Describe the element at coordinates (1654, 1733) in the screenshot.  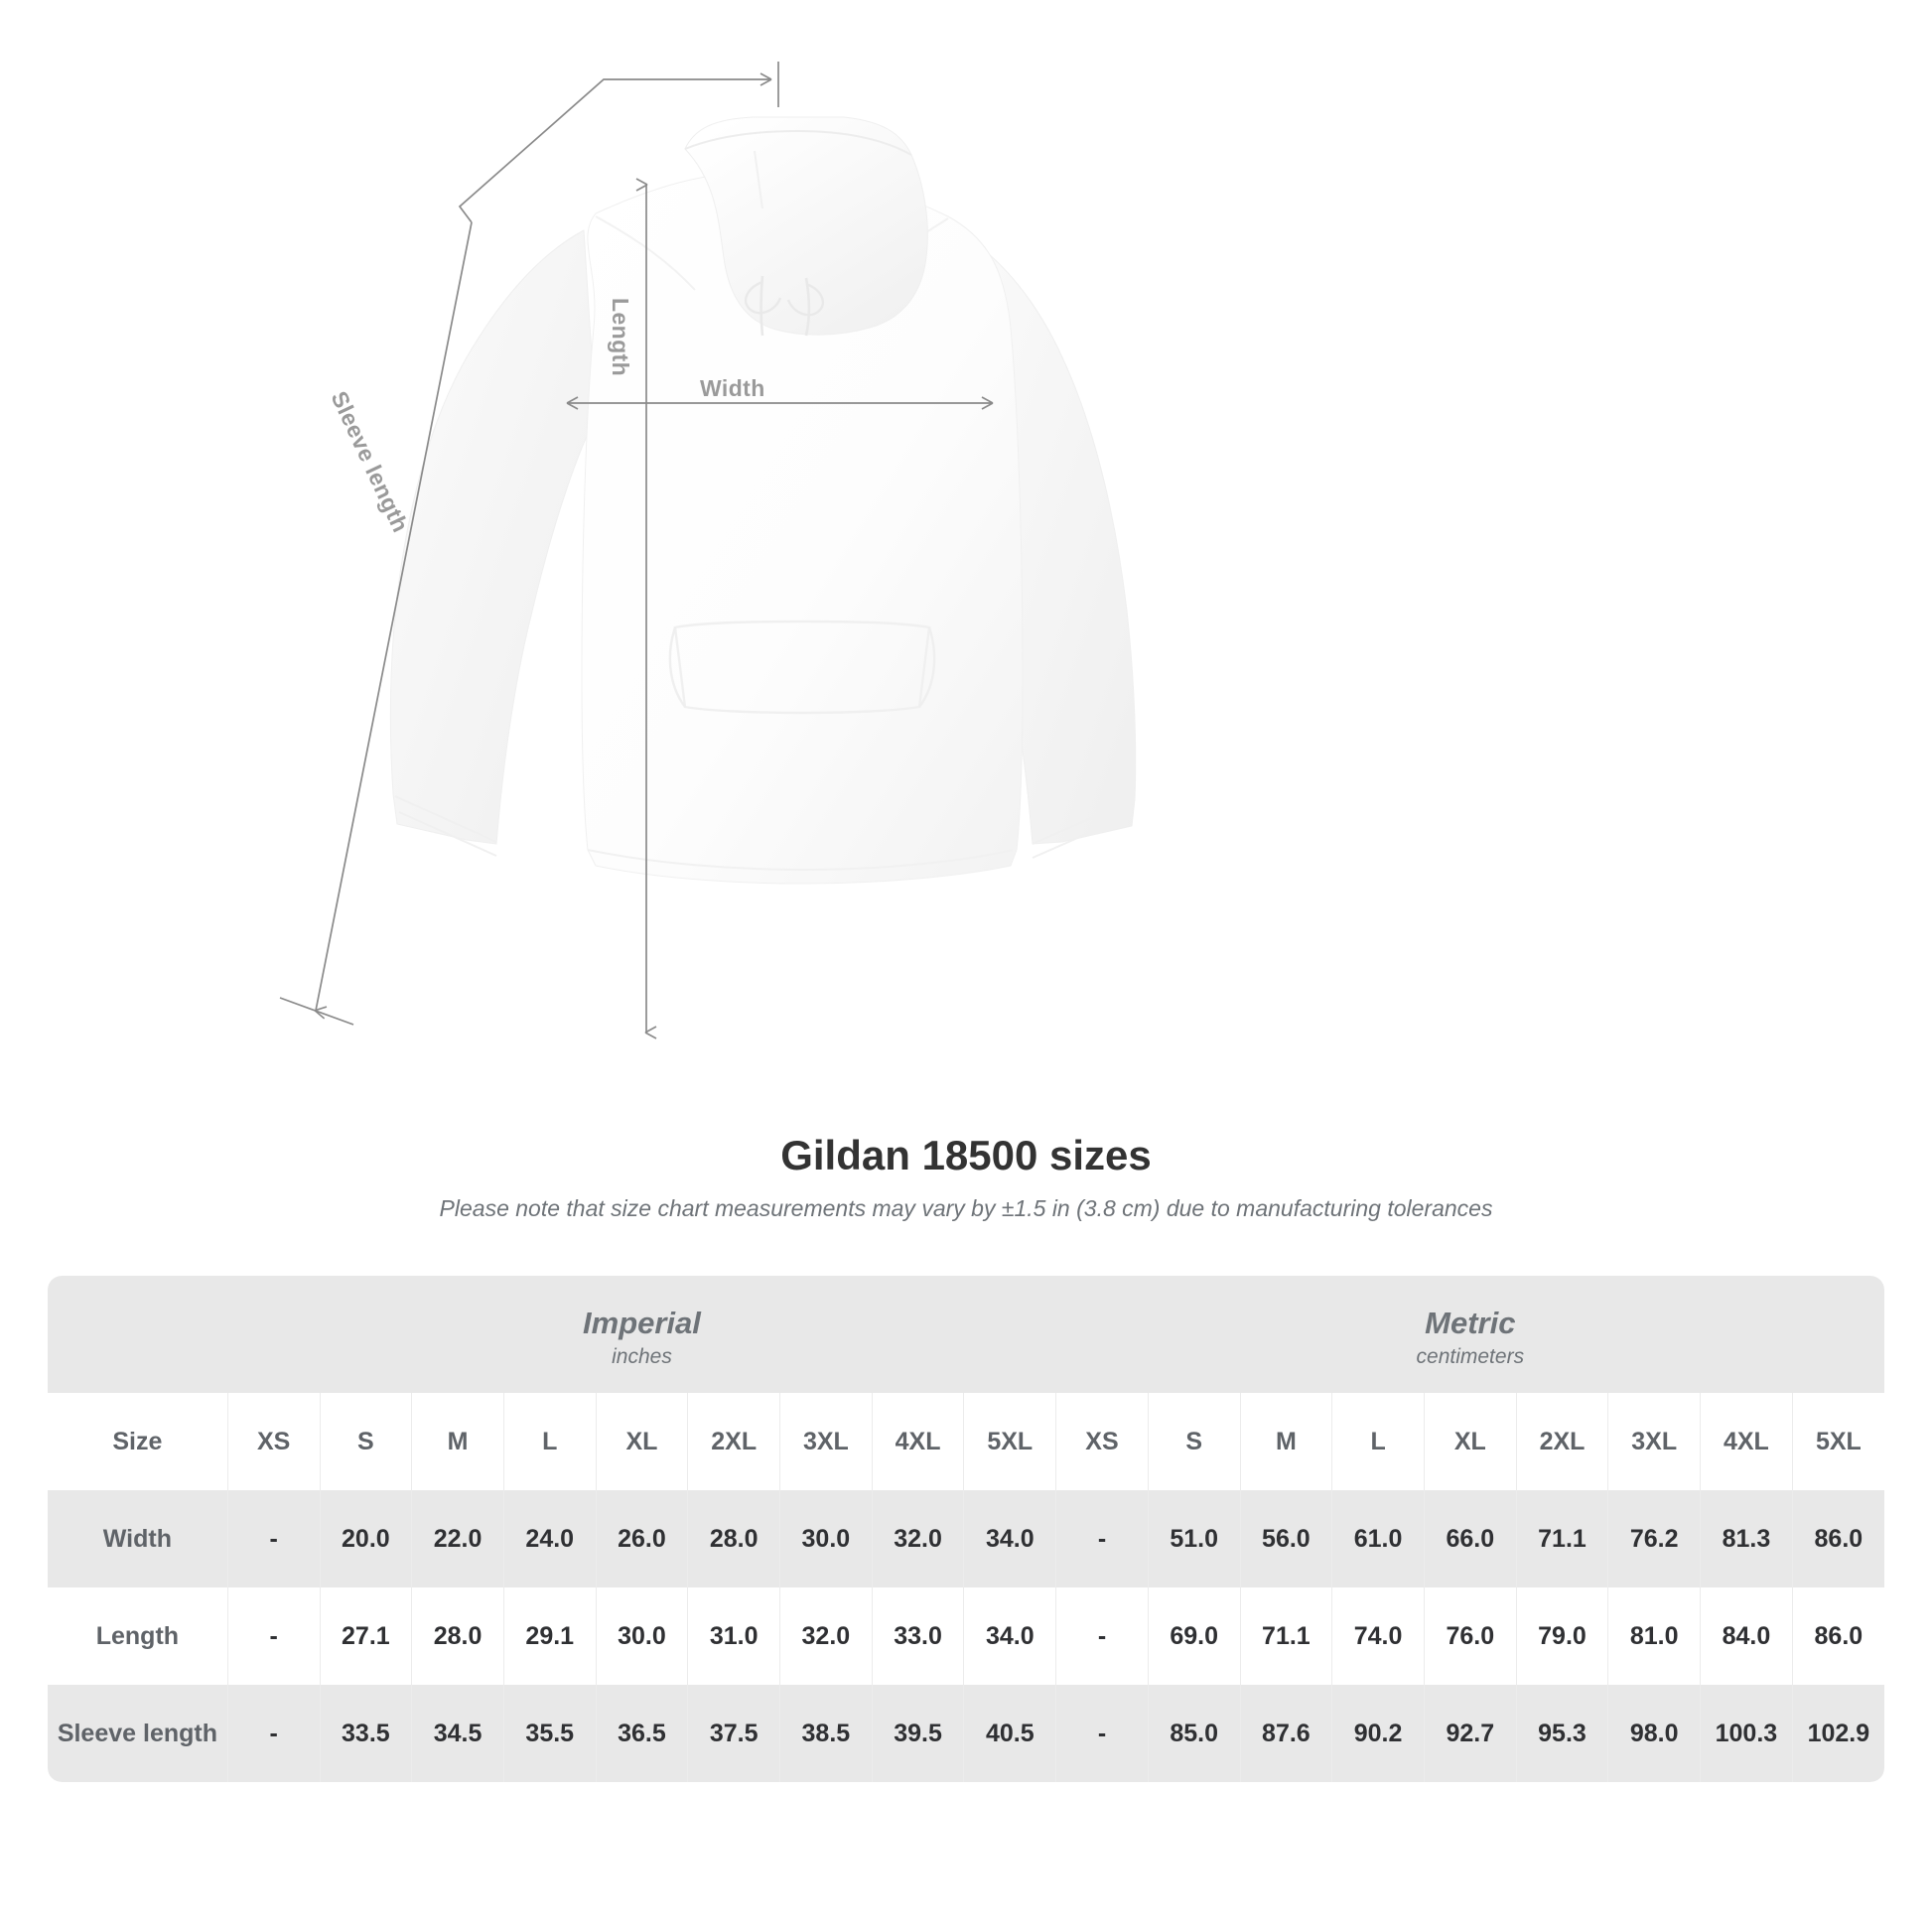
I see `cell-value: 98.0` at that location.